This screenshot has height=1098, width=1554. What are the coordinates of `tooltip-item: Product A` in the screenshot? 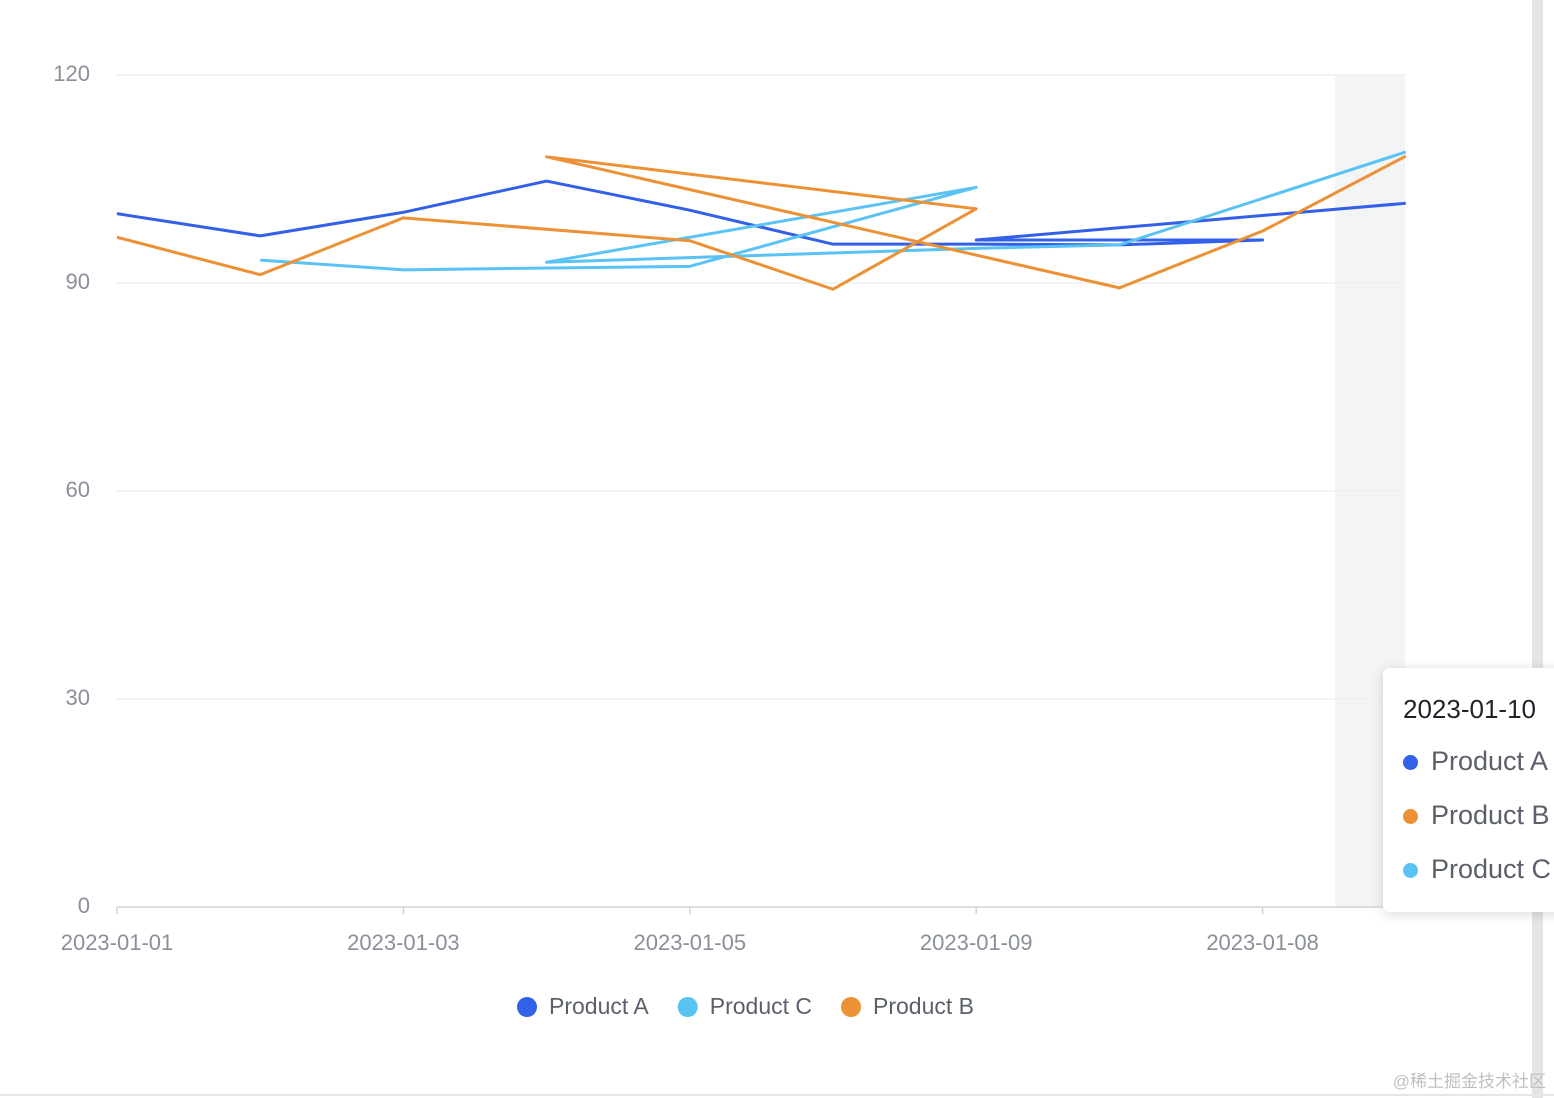 It's located at (1475, 761).